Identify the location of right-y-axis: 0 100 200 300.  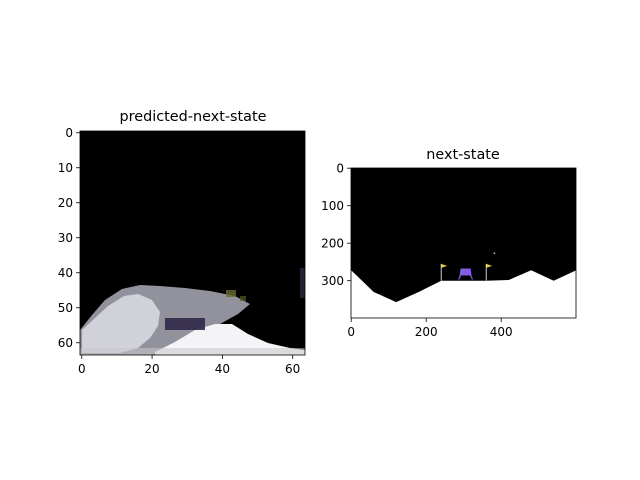
(336, 224).